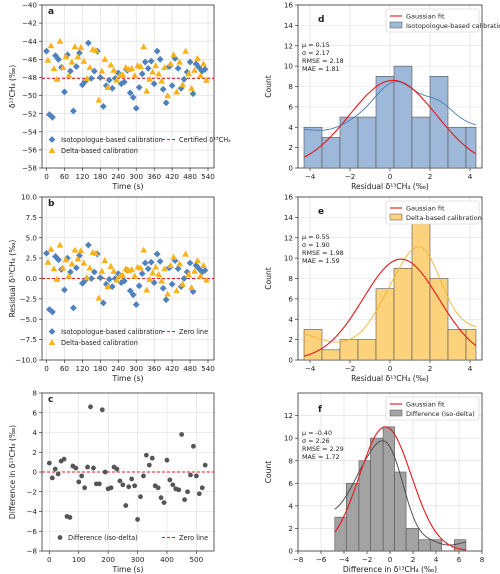 This screenshot has height=574, width=500. I want to click on x-tick-label: −2, so click(350, 176).